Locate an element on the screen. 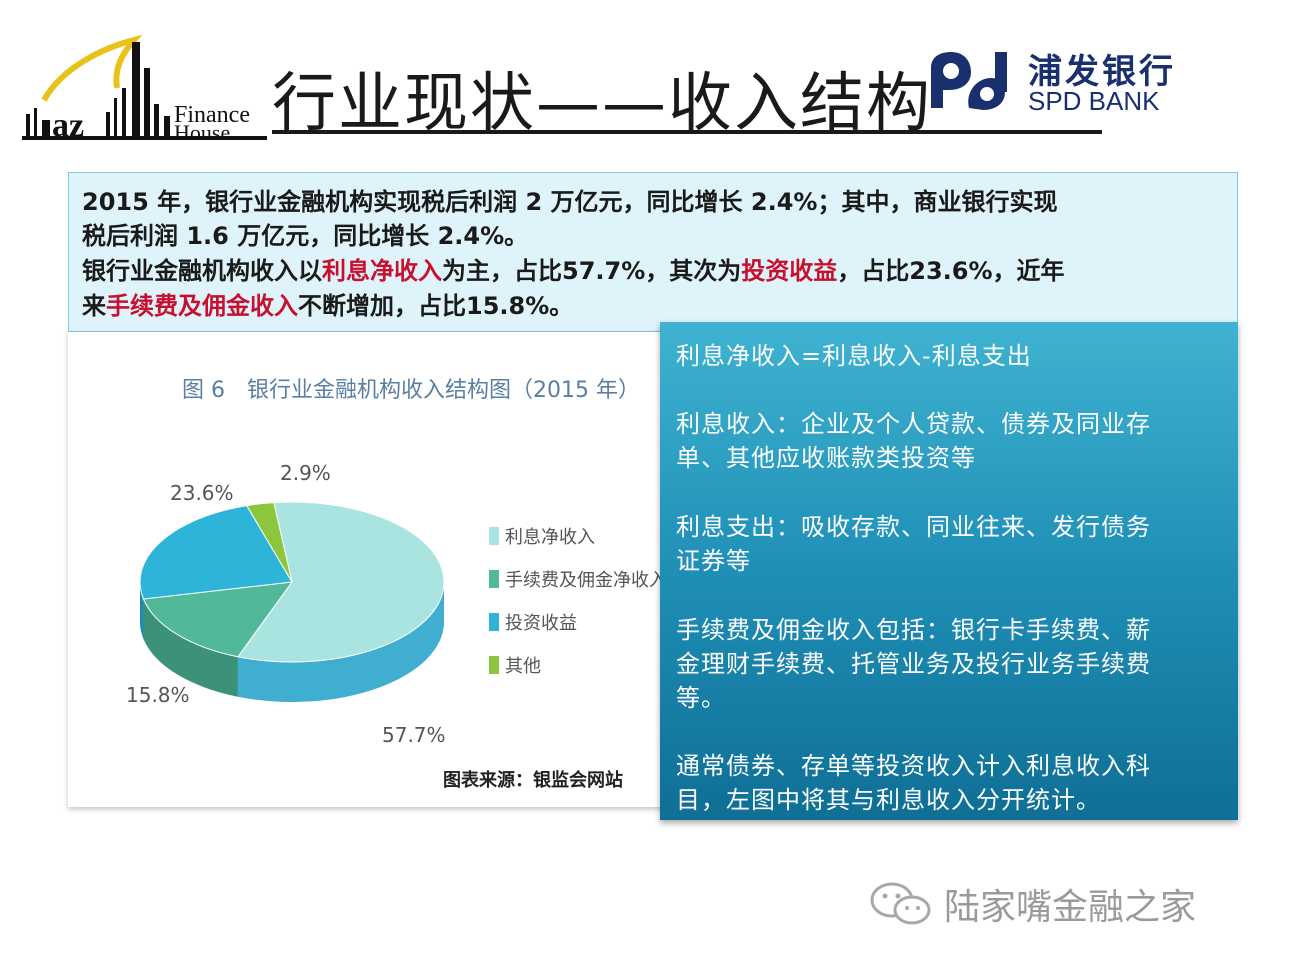 This screenshot has width=1292, height=962. chart-source: 图表来源：银监会网站 is located at coordinates (533, 780).